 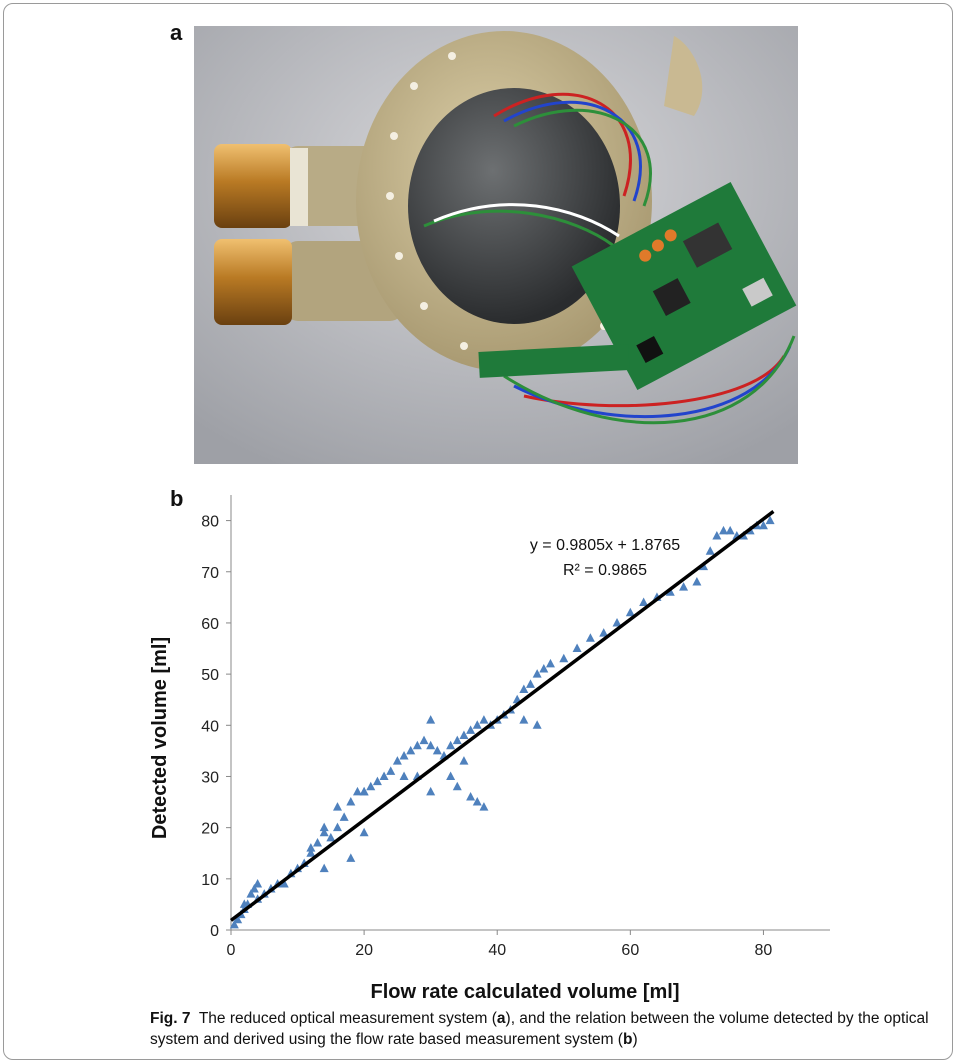 What do you see at coordinates (210, 624) in the screenshot?
I see `y-tick-label: 60` at bounding box center [210, 624].